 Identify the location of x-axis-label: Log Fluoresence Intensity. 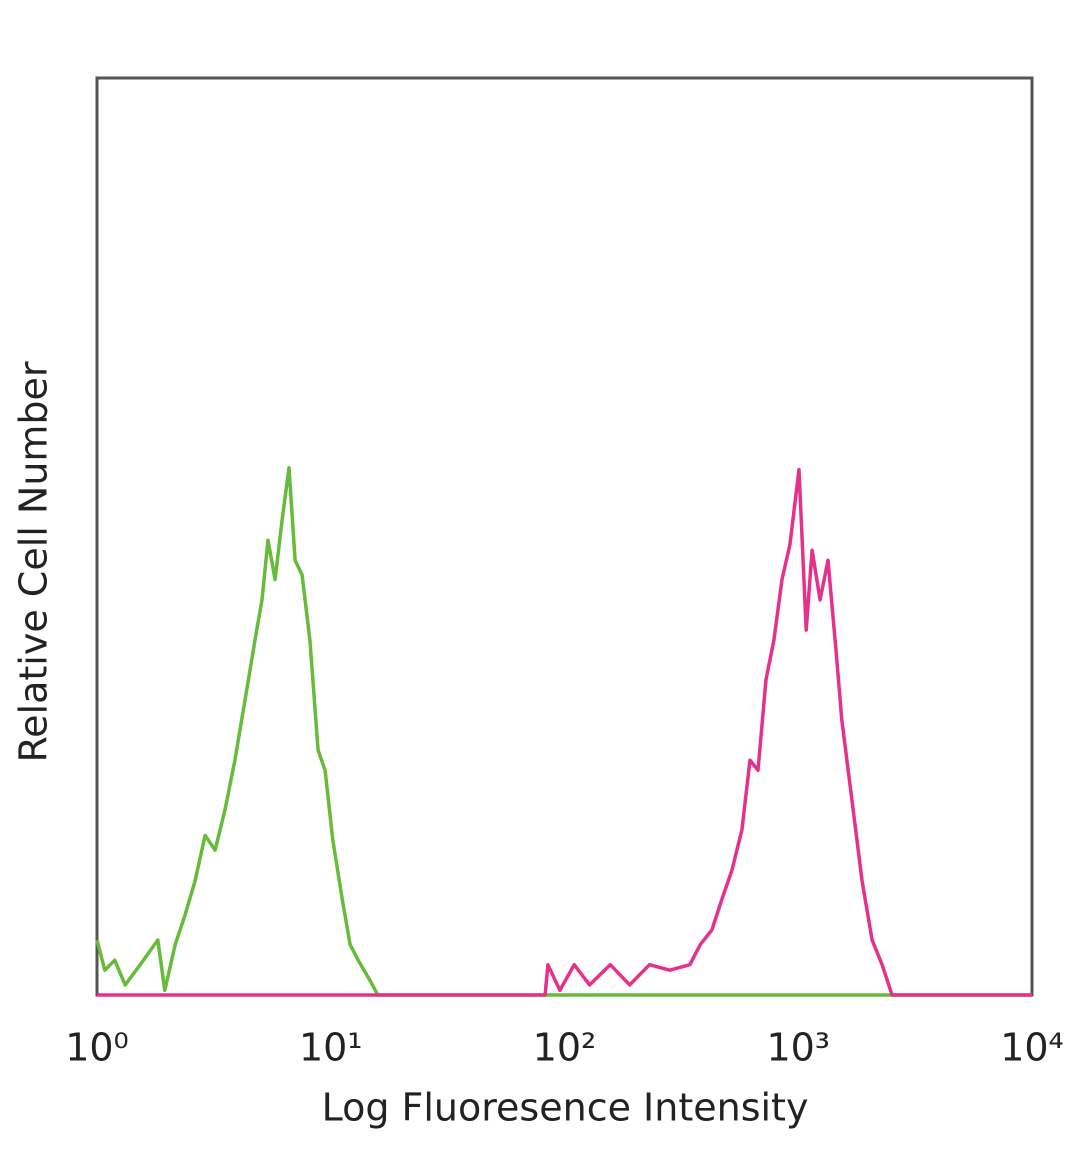
(565, 1108).